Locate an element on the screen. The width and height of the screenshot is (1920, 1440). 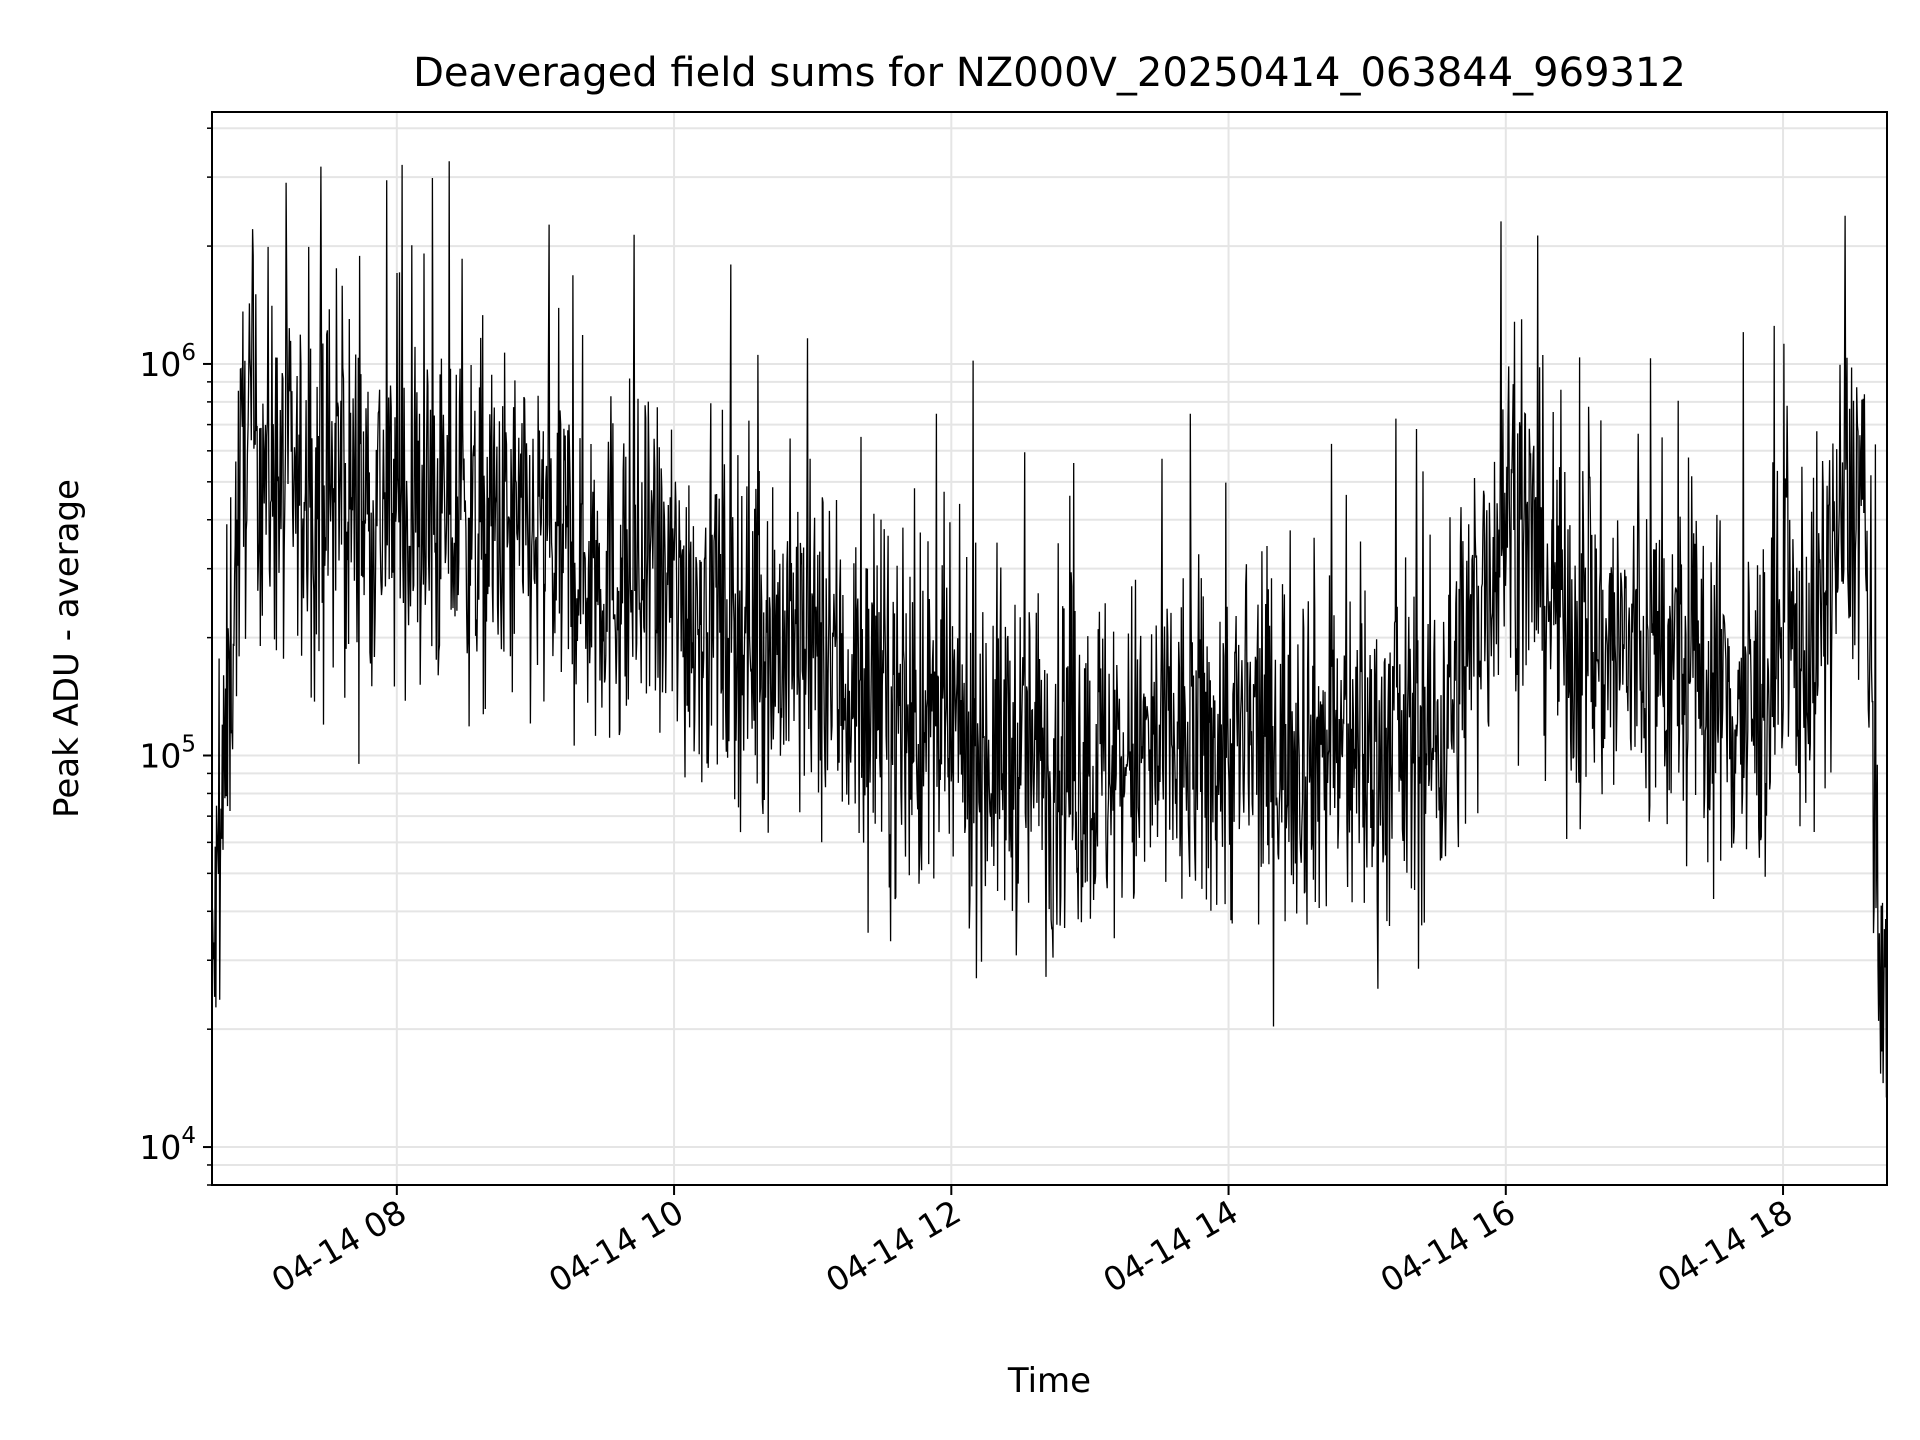
x-tick-label: 04-14 14 is located at coordinates (1171, 1246).